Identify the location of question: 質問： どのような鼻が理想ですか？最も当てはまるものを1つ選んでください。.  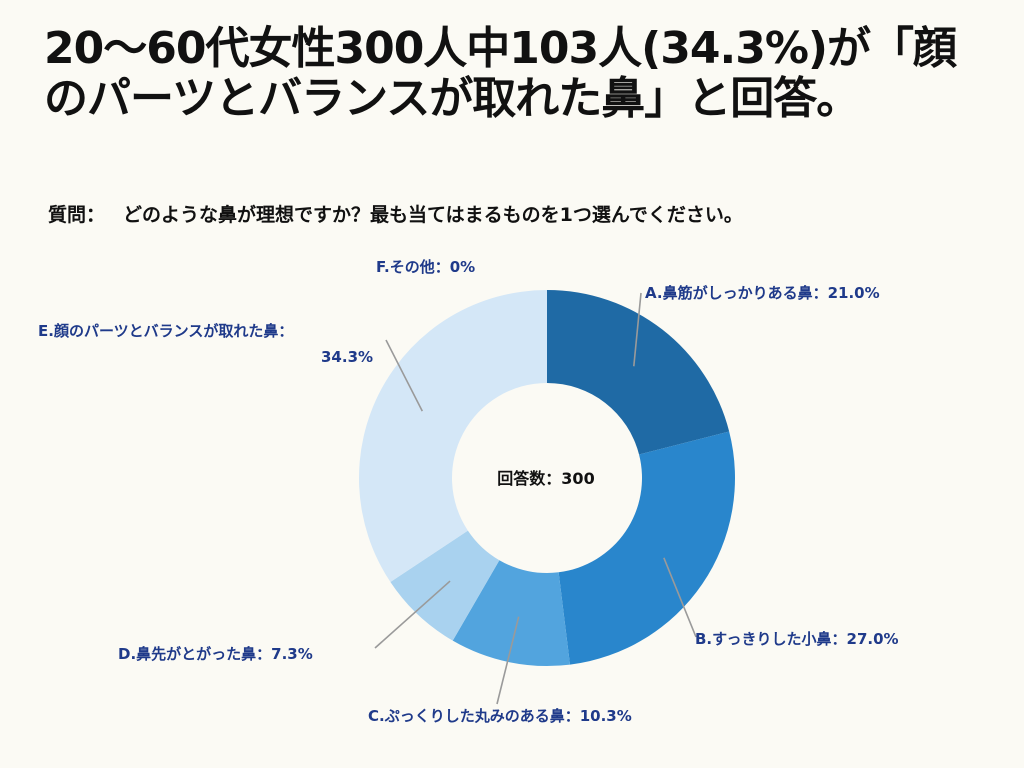
(528, 213).